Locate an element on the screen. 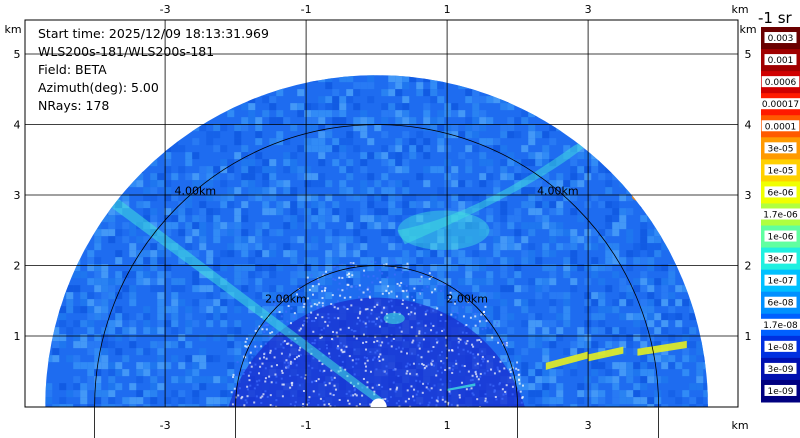 Image resolution: width=800 pixels, height=438 pixels. x-tick-label-bottom: 3 is located at coordinates (588, 425).